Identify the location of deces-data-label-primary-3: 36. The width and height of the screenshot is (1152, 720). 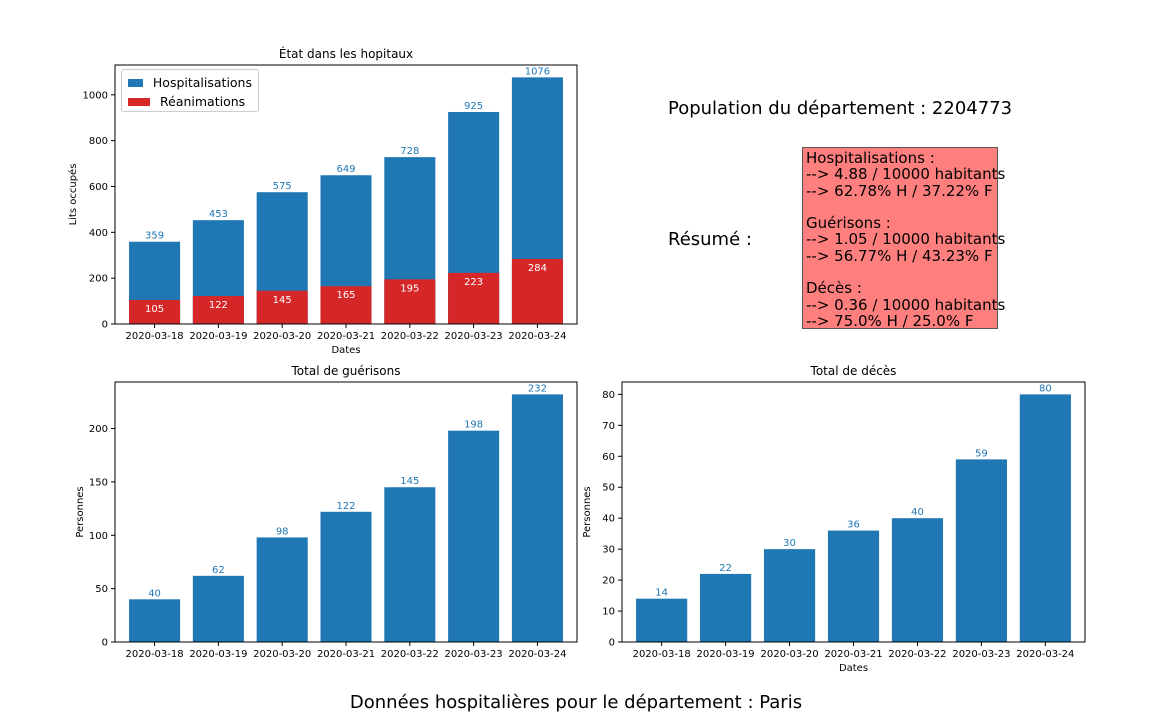
(853, 525).